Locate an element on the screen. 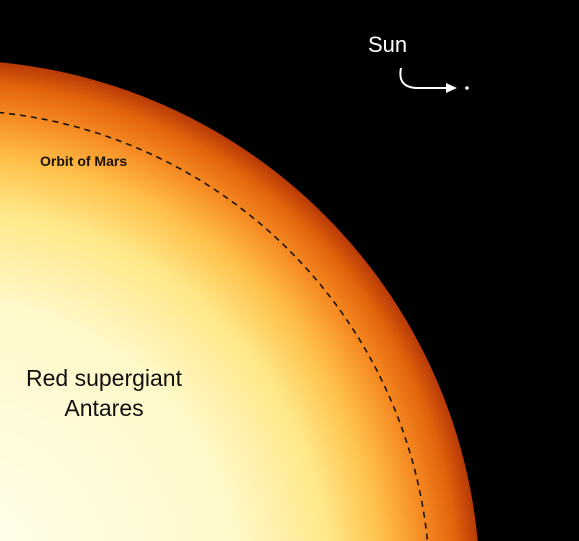 This screenshot has width=579, height=541. sun-label: Sun is located at coordinates (388, 44).